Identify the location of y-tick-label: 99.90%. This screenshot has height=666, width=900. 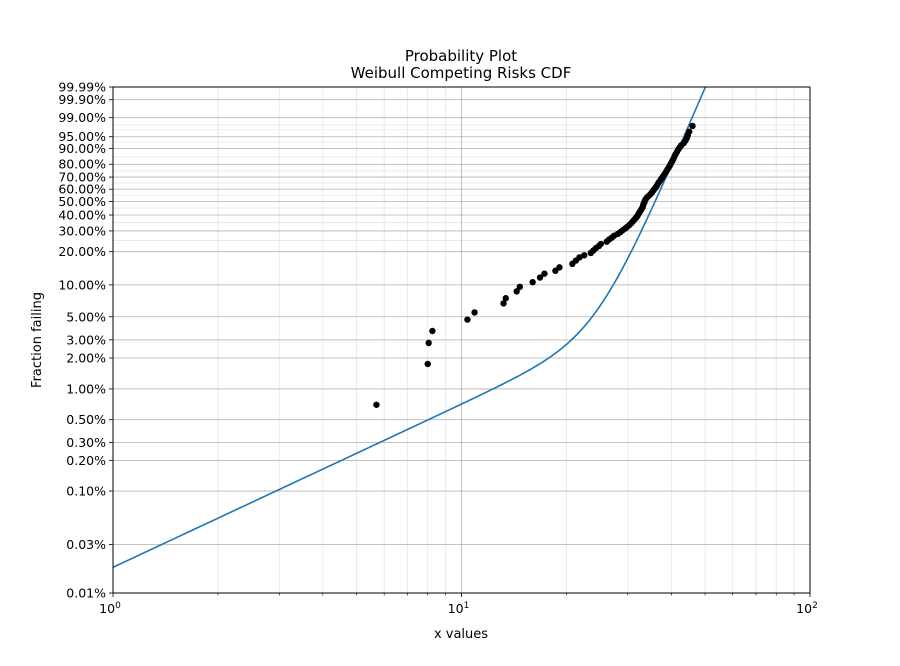
(82, 99).